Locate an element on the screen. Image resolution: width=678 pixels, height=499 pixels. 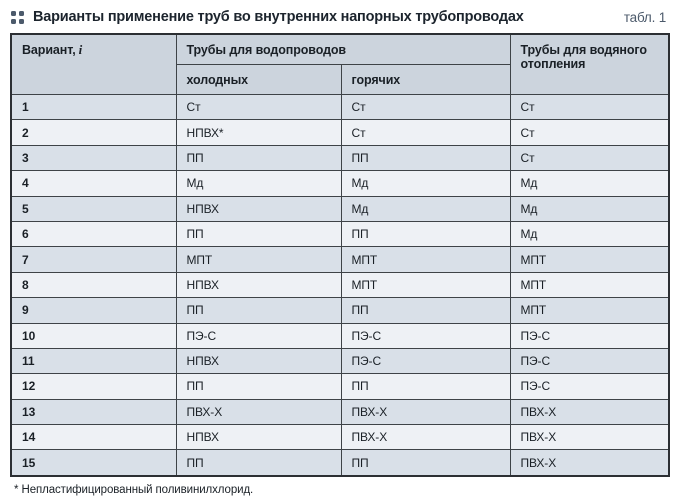
footnote-marker: * is located at coordinates (16, 489).